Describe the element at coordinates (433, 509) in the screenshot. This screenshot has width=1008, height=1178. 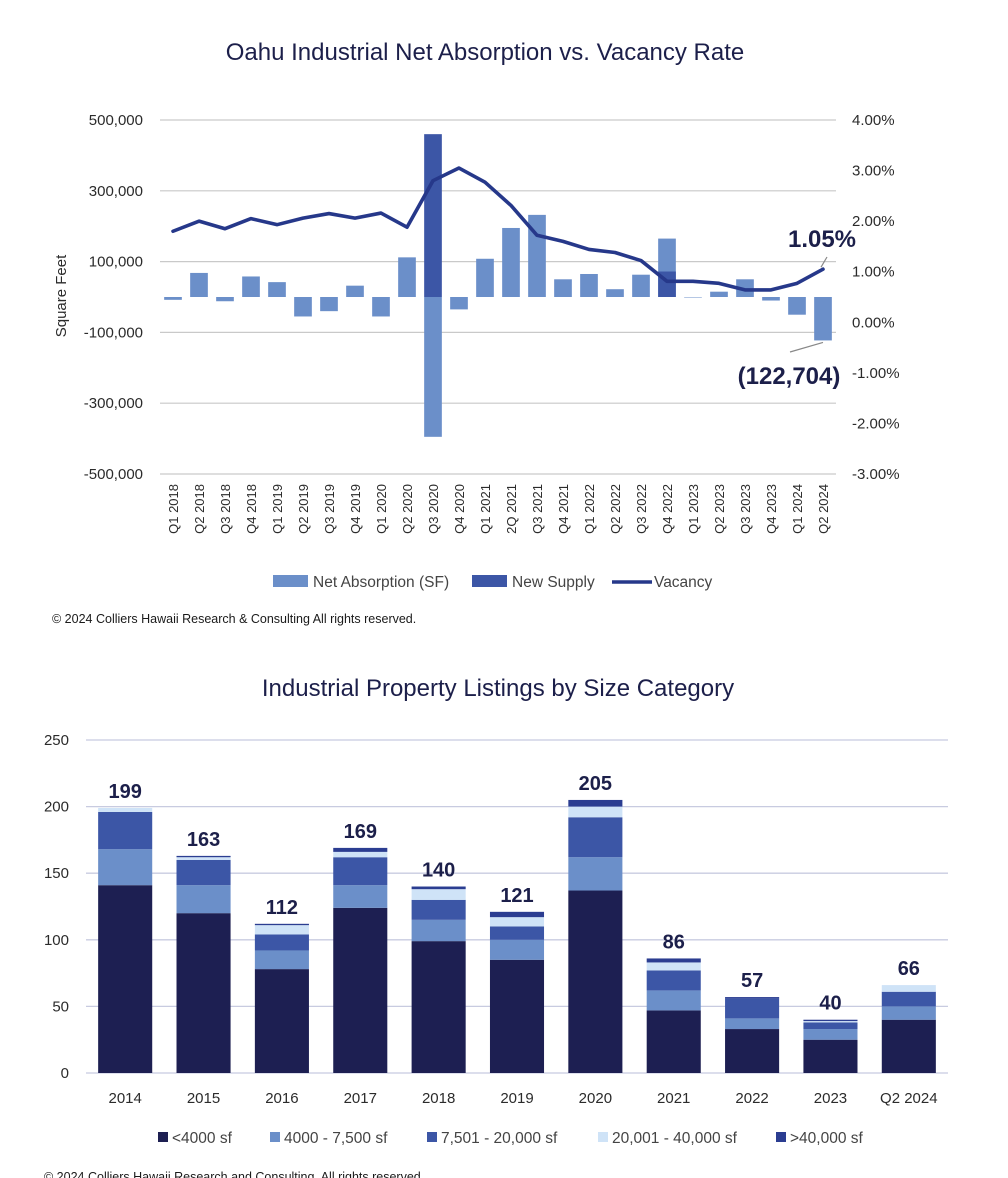
I see `x-tick-label: Q3 2020` at that location.